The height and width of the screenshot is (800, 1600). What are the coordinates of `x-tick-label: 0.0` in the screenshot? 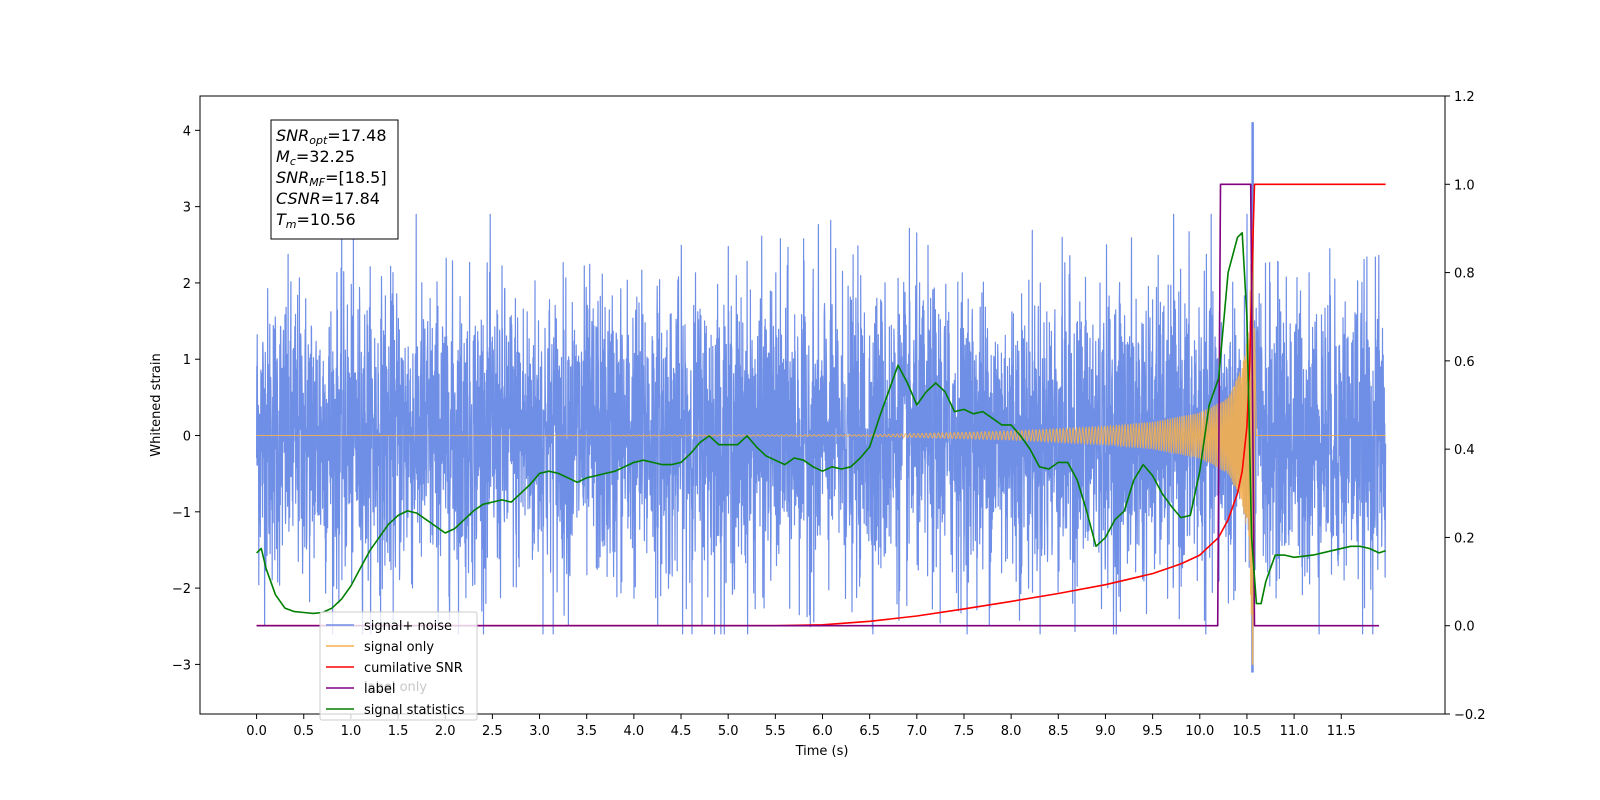 It's located at (256, 731).